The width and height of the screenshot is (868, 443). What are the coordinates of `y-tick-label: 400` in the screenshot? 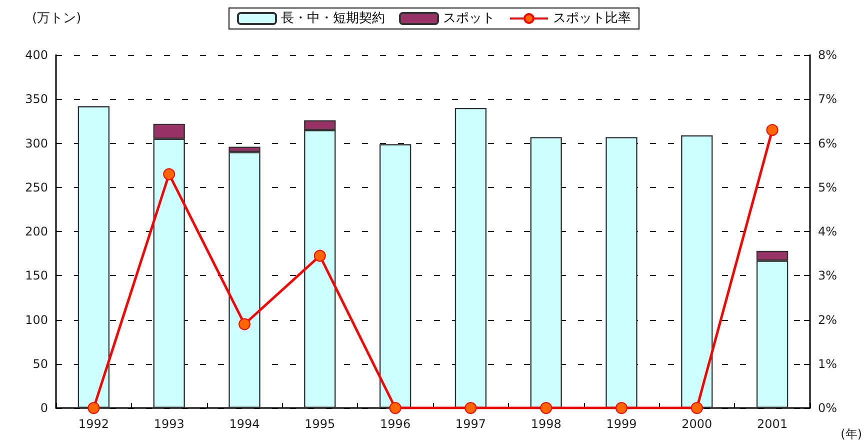 It's located at (36, 55).